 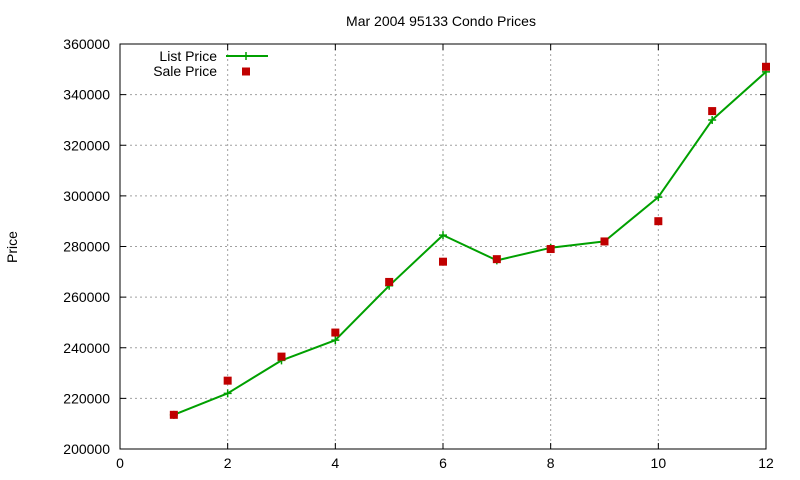 What do you see at coordinates (228, 463) in the screenshot?
I see `x-tick-label: 2` at bounding box center [228, 463].